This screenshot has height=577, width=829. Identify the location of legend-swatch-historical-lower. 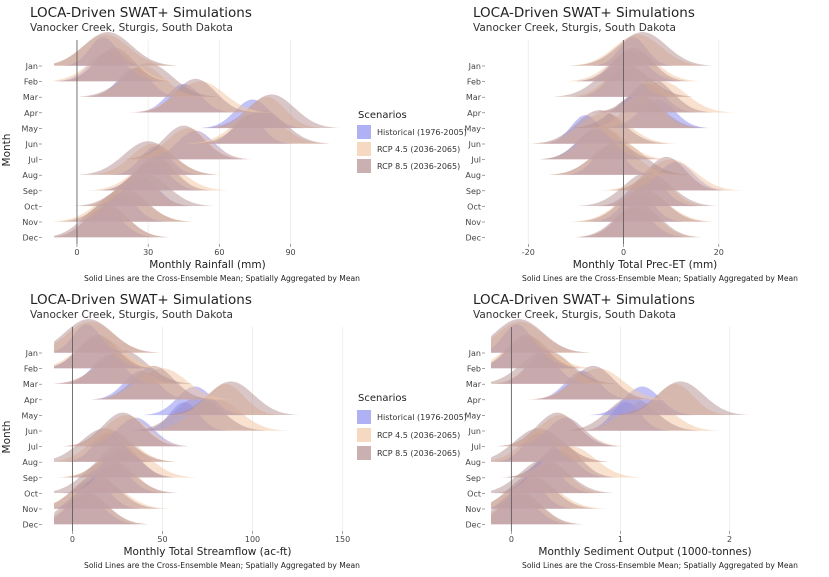
(364, 417).